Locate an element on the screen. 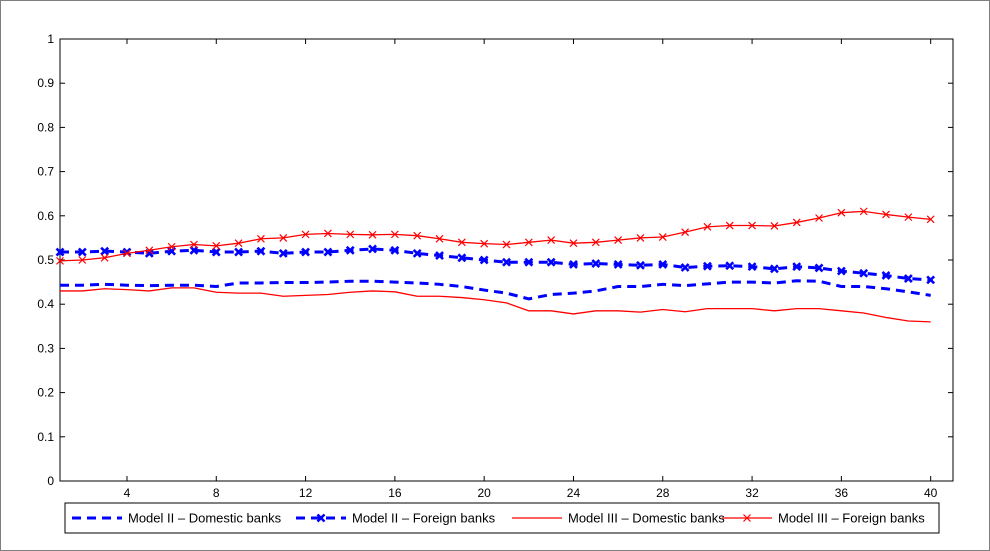 This screenshot has width=990, height=551. legend-entry: Model II – Domestic banks is located at coordinates (177, 518).